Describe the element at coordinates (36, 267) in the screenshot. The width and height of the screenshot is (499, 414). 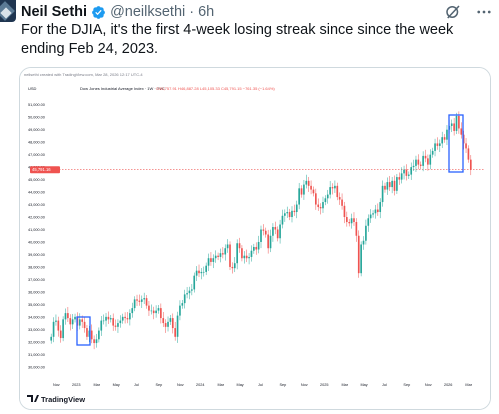
I see `y-tick-label: 38,000.00` at that location.